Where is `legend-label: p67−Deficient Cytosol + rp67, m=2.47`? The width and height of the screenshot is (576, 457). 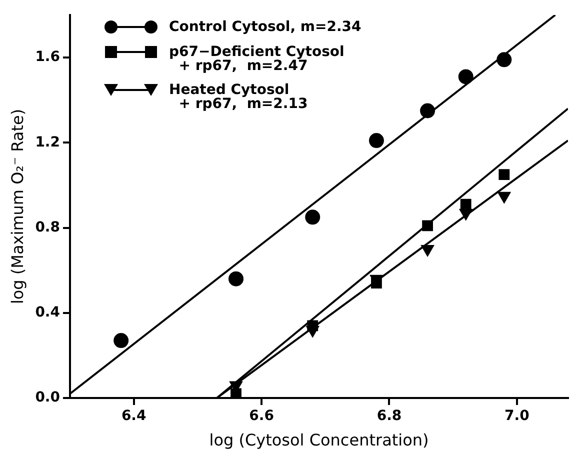 legend-label: p67−Deficient Cytosol + rp67, m=2.47 is located at coordinates (256, 59).